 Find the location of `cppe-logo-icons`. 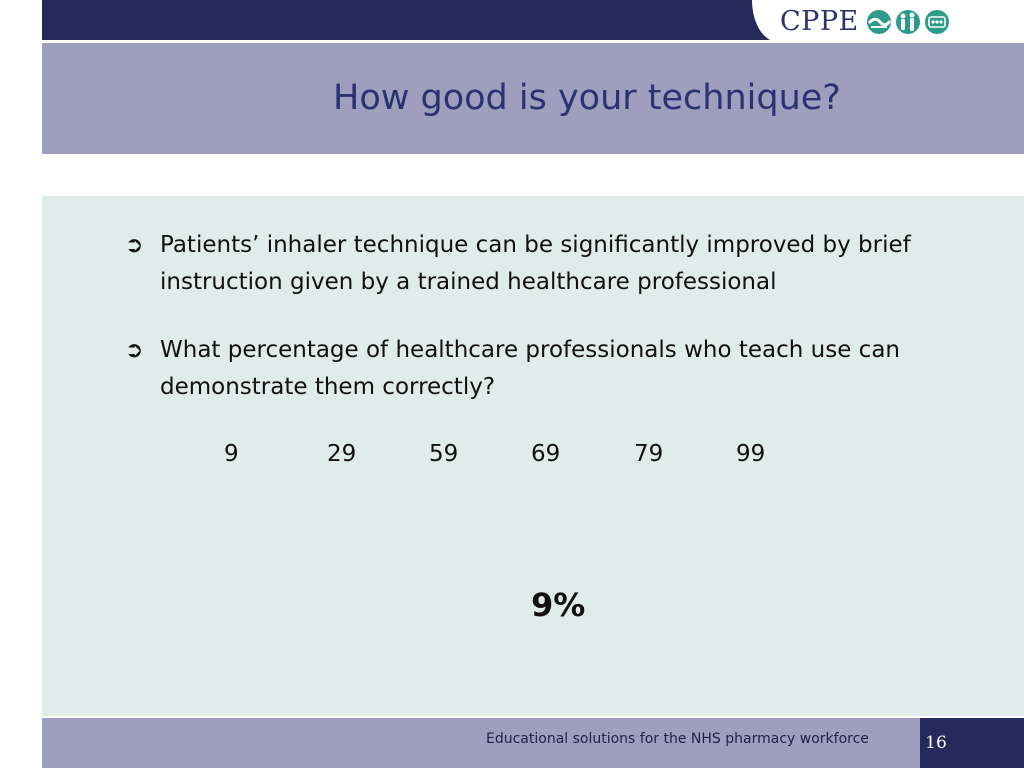

cppe-logo-icons is located at coordinates (908, 22).